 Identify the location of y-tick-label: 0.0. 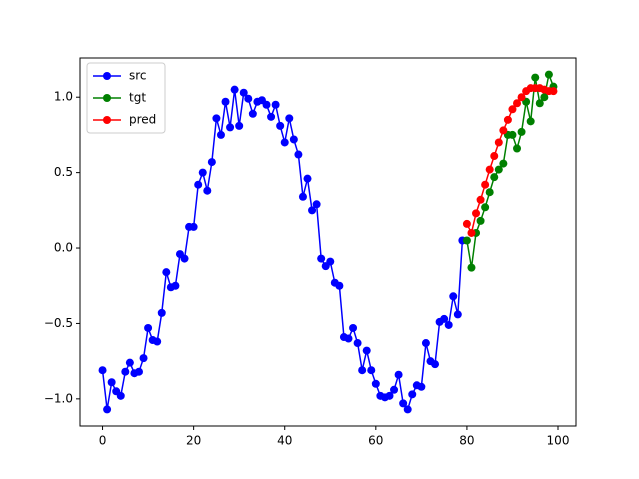
(63, 248).